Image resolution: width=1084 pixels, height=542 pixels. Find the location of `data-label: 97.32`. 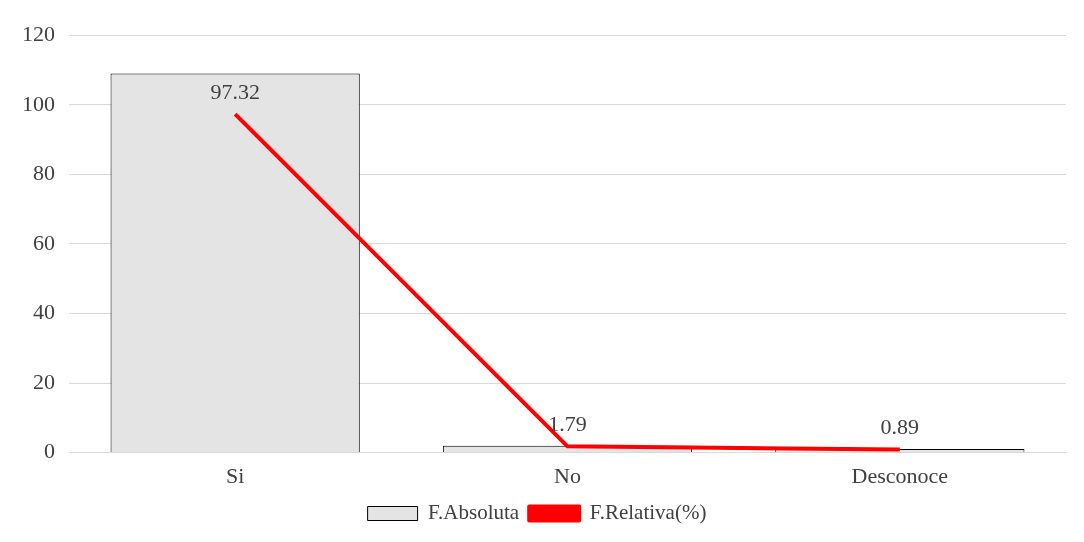

data-label: 97.32 is located at coordinates (235, 91).